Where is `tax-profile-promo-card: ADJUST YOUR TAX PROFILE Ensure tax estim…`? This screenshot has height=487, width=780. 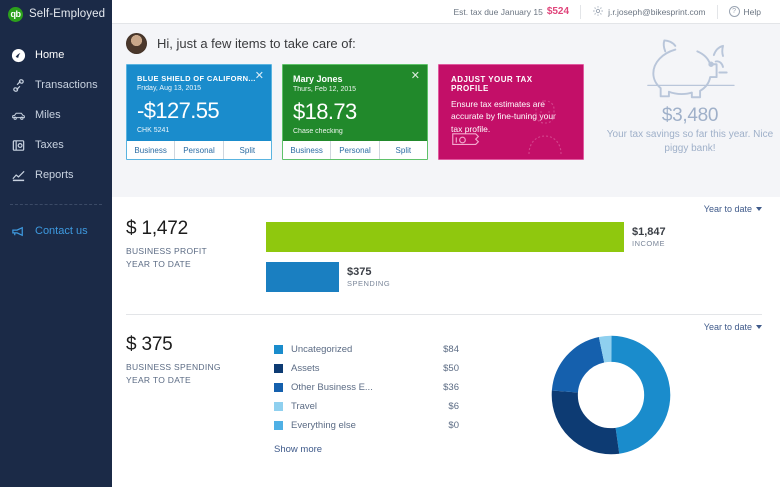 tax-profile-promo-card: ADJUST YOUR TAX PROFILE Ensure tax estim… is located at coordinates (511, 112).